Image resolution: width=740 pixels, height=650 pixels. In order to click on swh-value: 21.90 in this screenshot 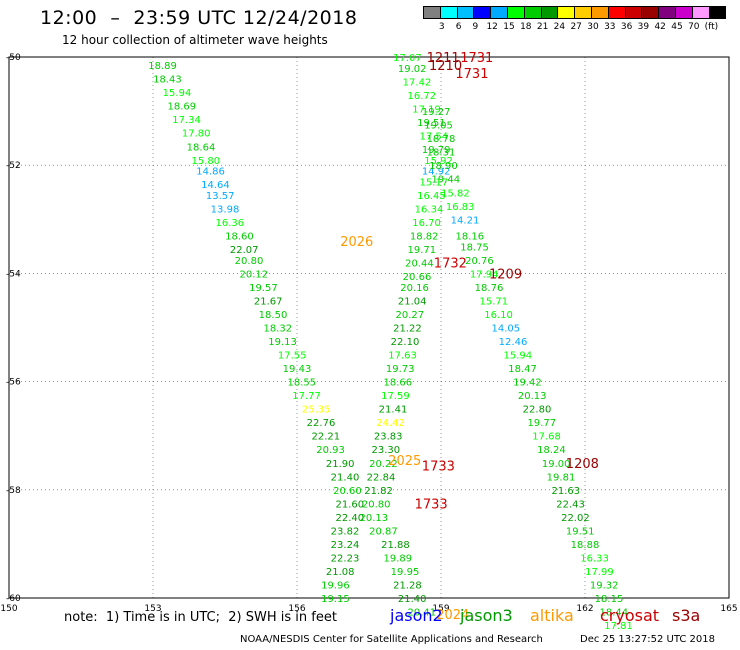, I will do `click(340, 464)`.